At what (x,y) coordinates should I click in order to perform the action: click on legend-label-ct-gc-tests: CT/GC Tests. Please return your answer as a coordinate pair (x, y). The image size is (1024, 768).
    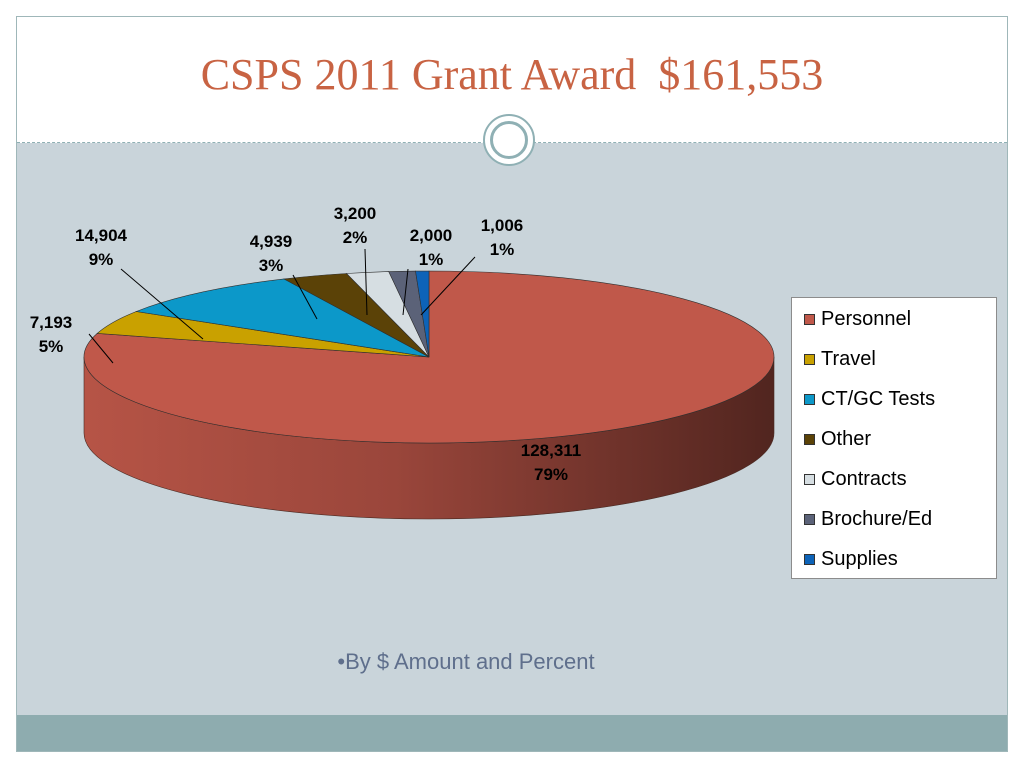
    Looking at the image, I should click on (878, 398).